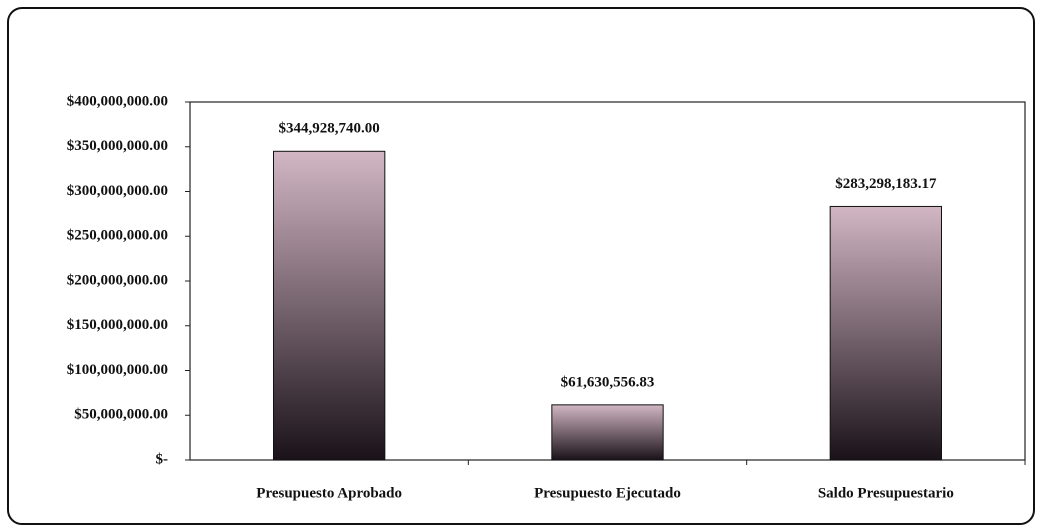 This screenshot has height=532, width=1043. I want to click on value-label: $61,630,556.83, so click(608, 382).